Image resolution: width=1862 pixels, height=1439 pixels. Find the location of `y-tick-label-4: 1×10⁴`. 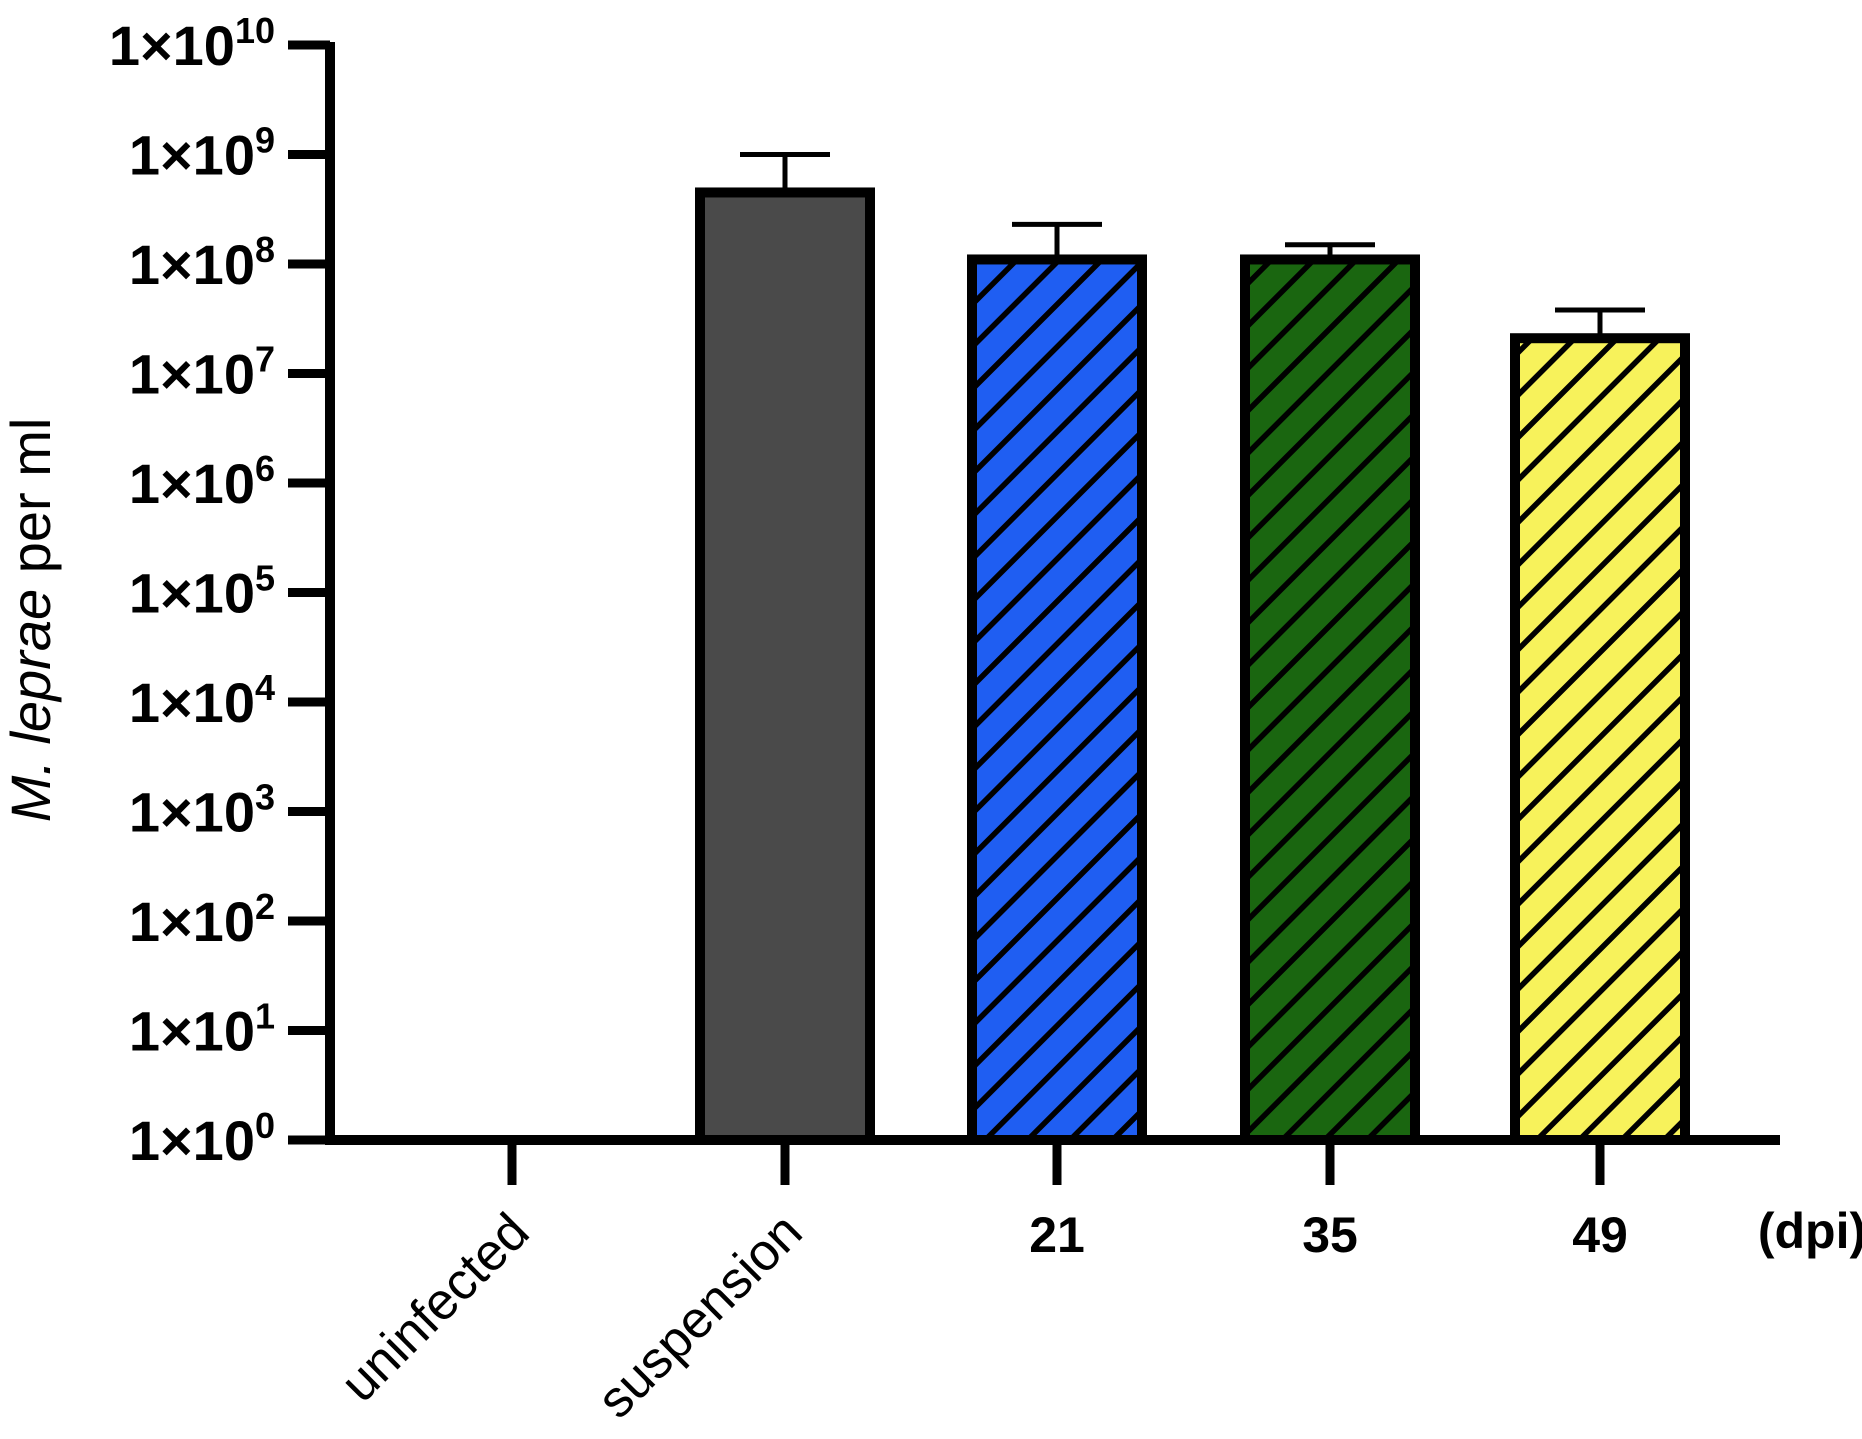

y-tick-label-4: 1×10⁴ is located at coordinates (202, 700).